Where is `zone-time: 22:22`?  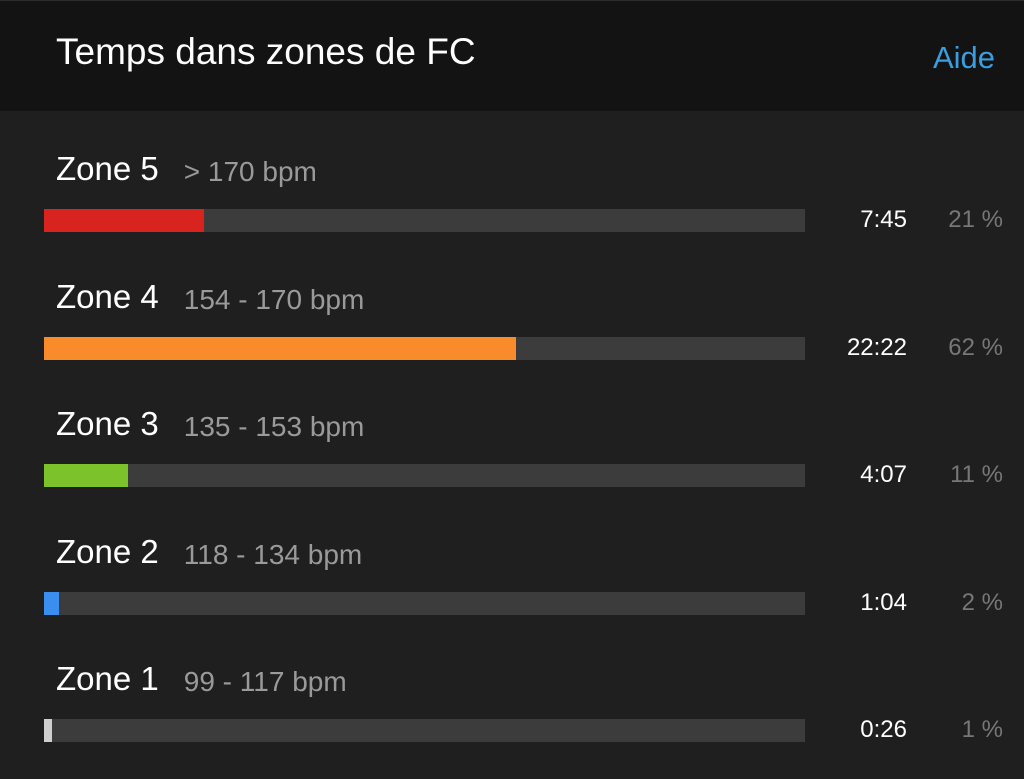
zone-time: 22:22 is located at coordinates (876, 347).